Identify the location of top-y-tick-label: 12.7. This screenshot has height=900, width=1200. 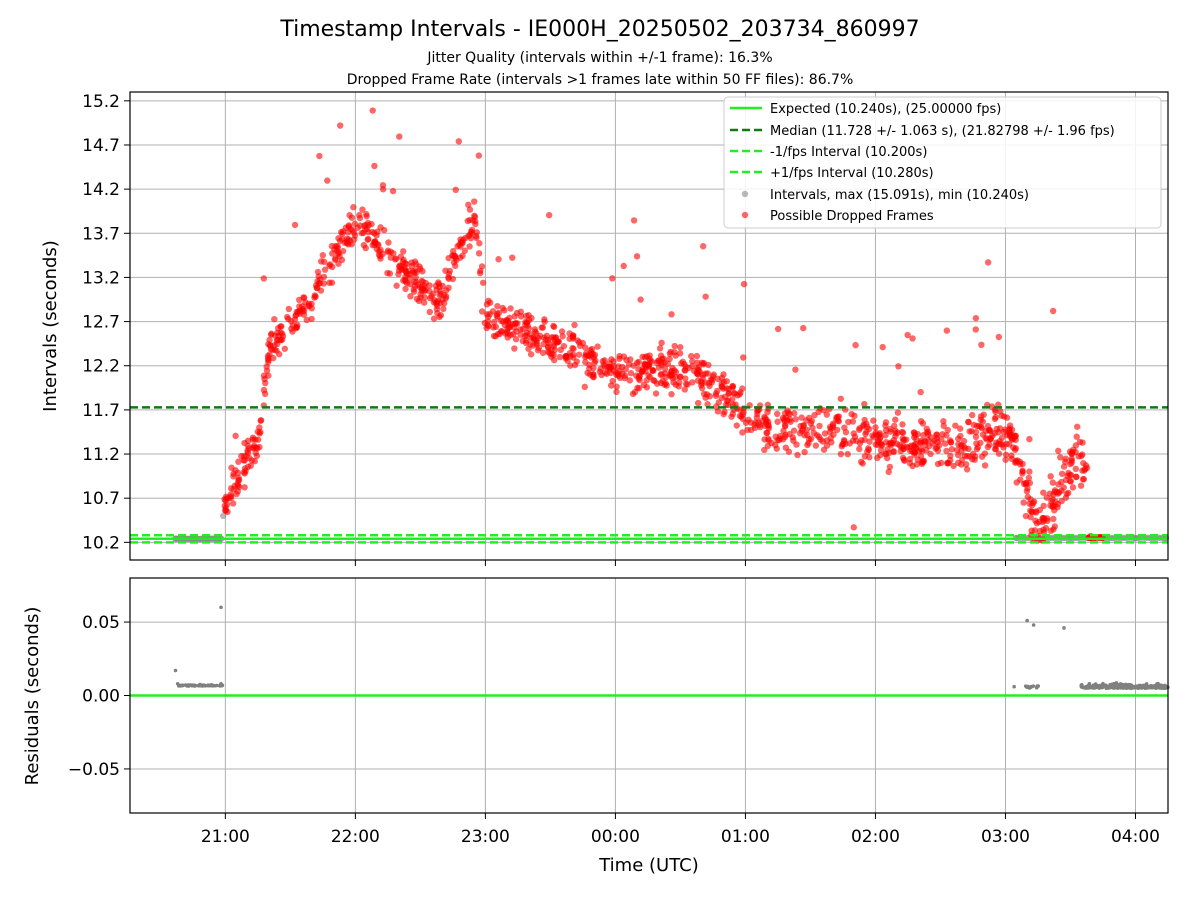
(101, 323).